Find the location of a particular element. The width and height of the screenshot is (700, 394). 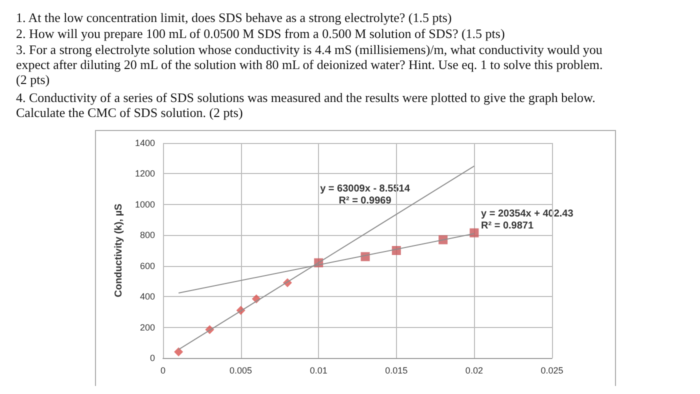

y-tick-label: 1400 is located at coordinates (144, 143).